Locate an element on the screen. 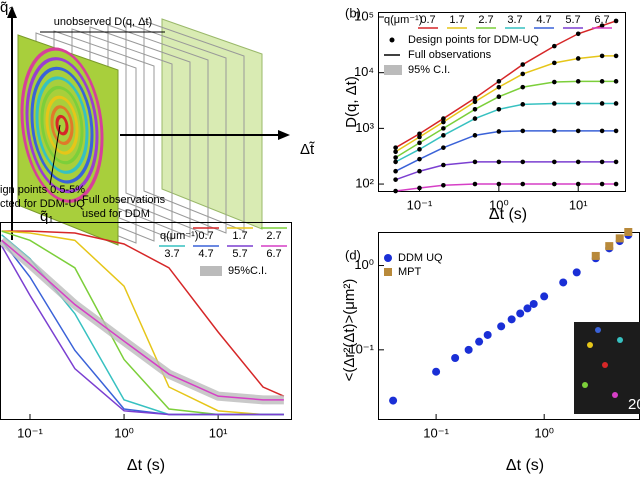 This screenshot has height=480, width=640. legend-label: 0.7 is located at coordinates (427, 20).